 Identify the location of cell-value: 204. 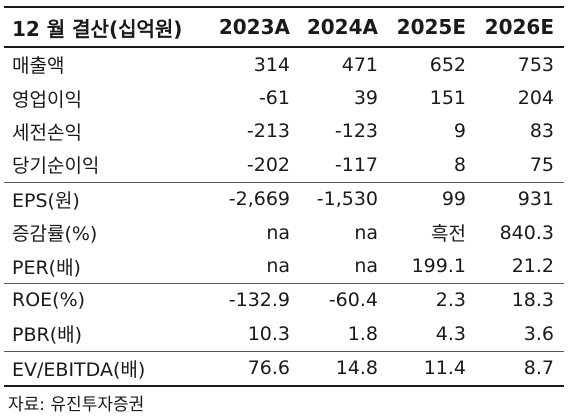
(535, 98).